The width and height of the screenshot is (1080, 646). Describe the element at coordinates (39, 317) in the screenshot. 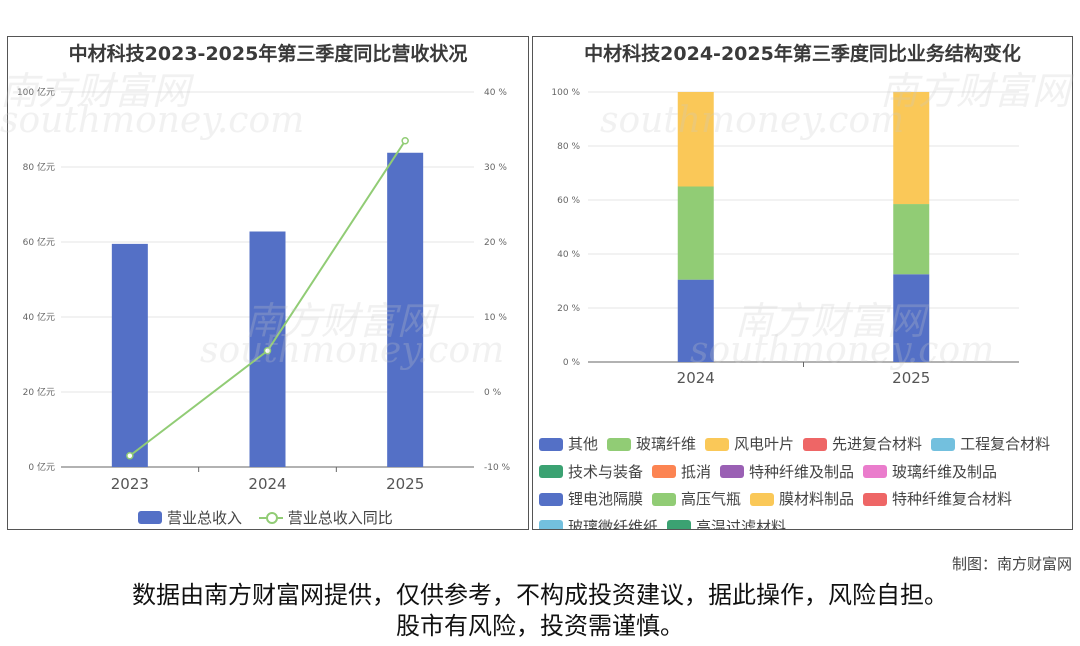

I see `y-axis-tick-label: 40 亿元` at that location.